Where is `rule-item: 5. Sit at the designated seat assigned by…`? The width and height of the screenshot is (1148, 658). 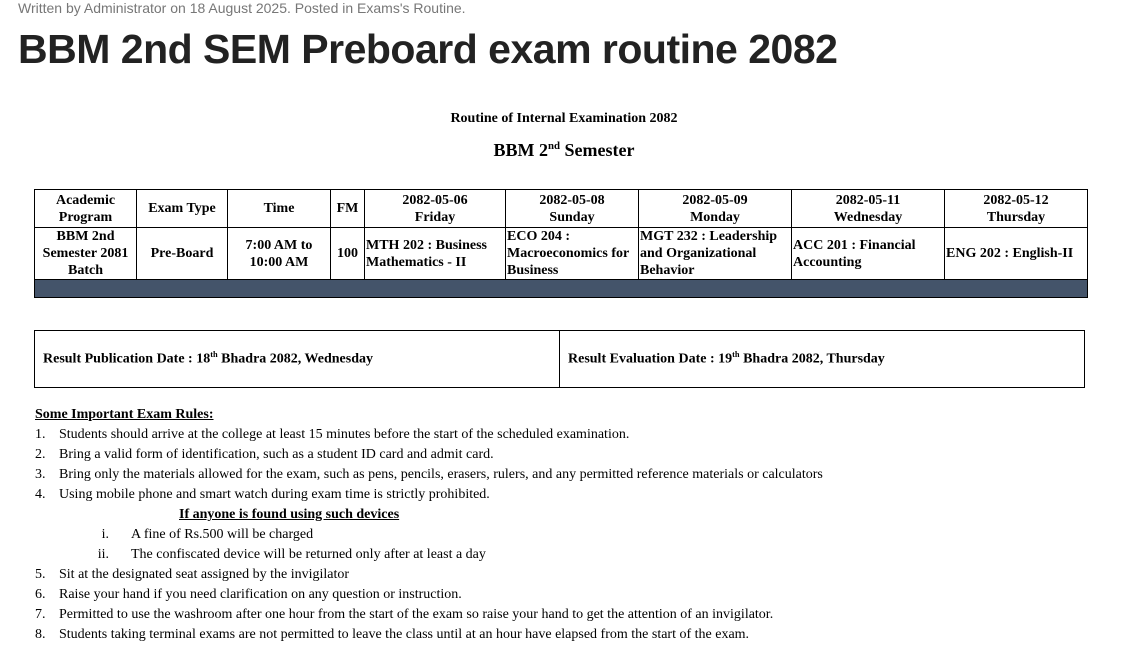
rule-item: 5. Sit at the designated seat assigned by… is located at coordinates (192, 574).